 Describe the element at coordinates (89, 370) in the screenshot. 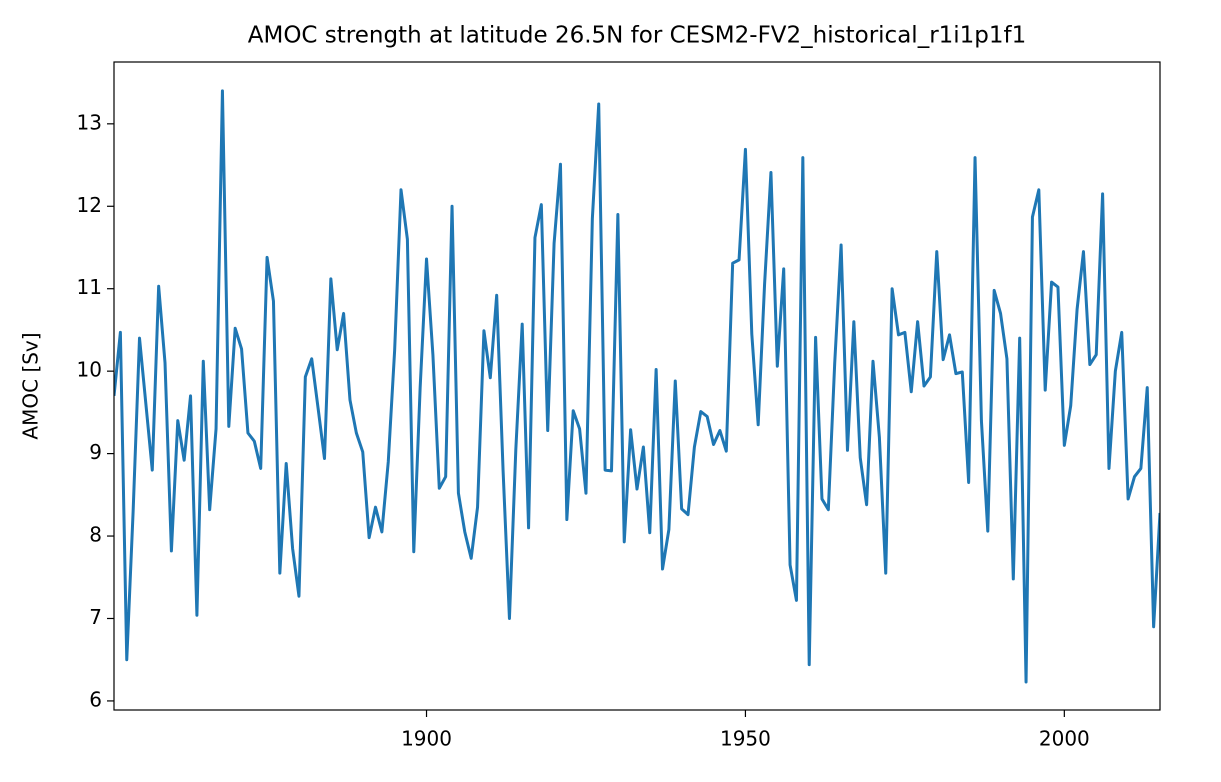

I see `y-tick-label: 10` at that location.